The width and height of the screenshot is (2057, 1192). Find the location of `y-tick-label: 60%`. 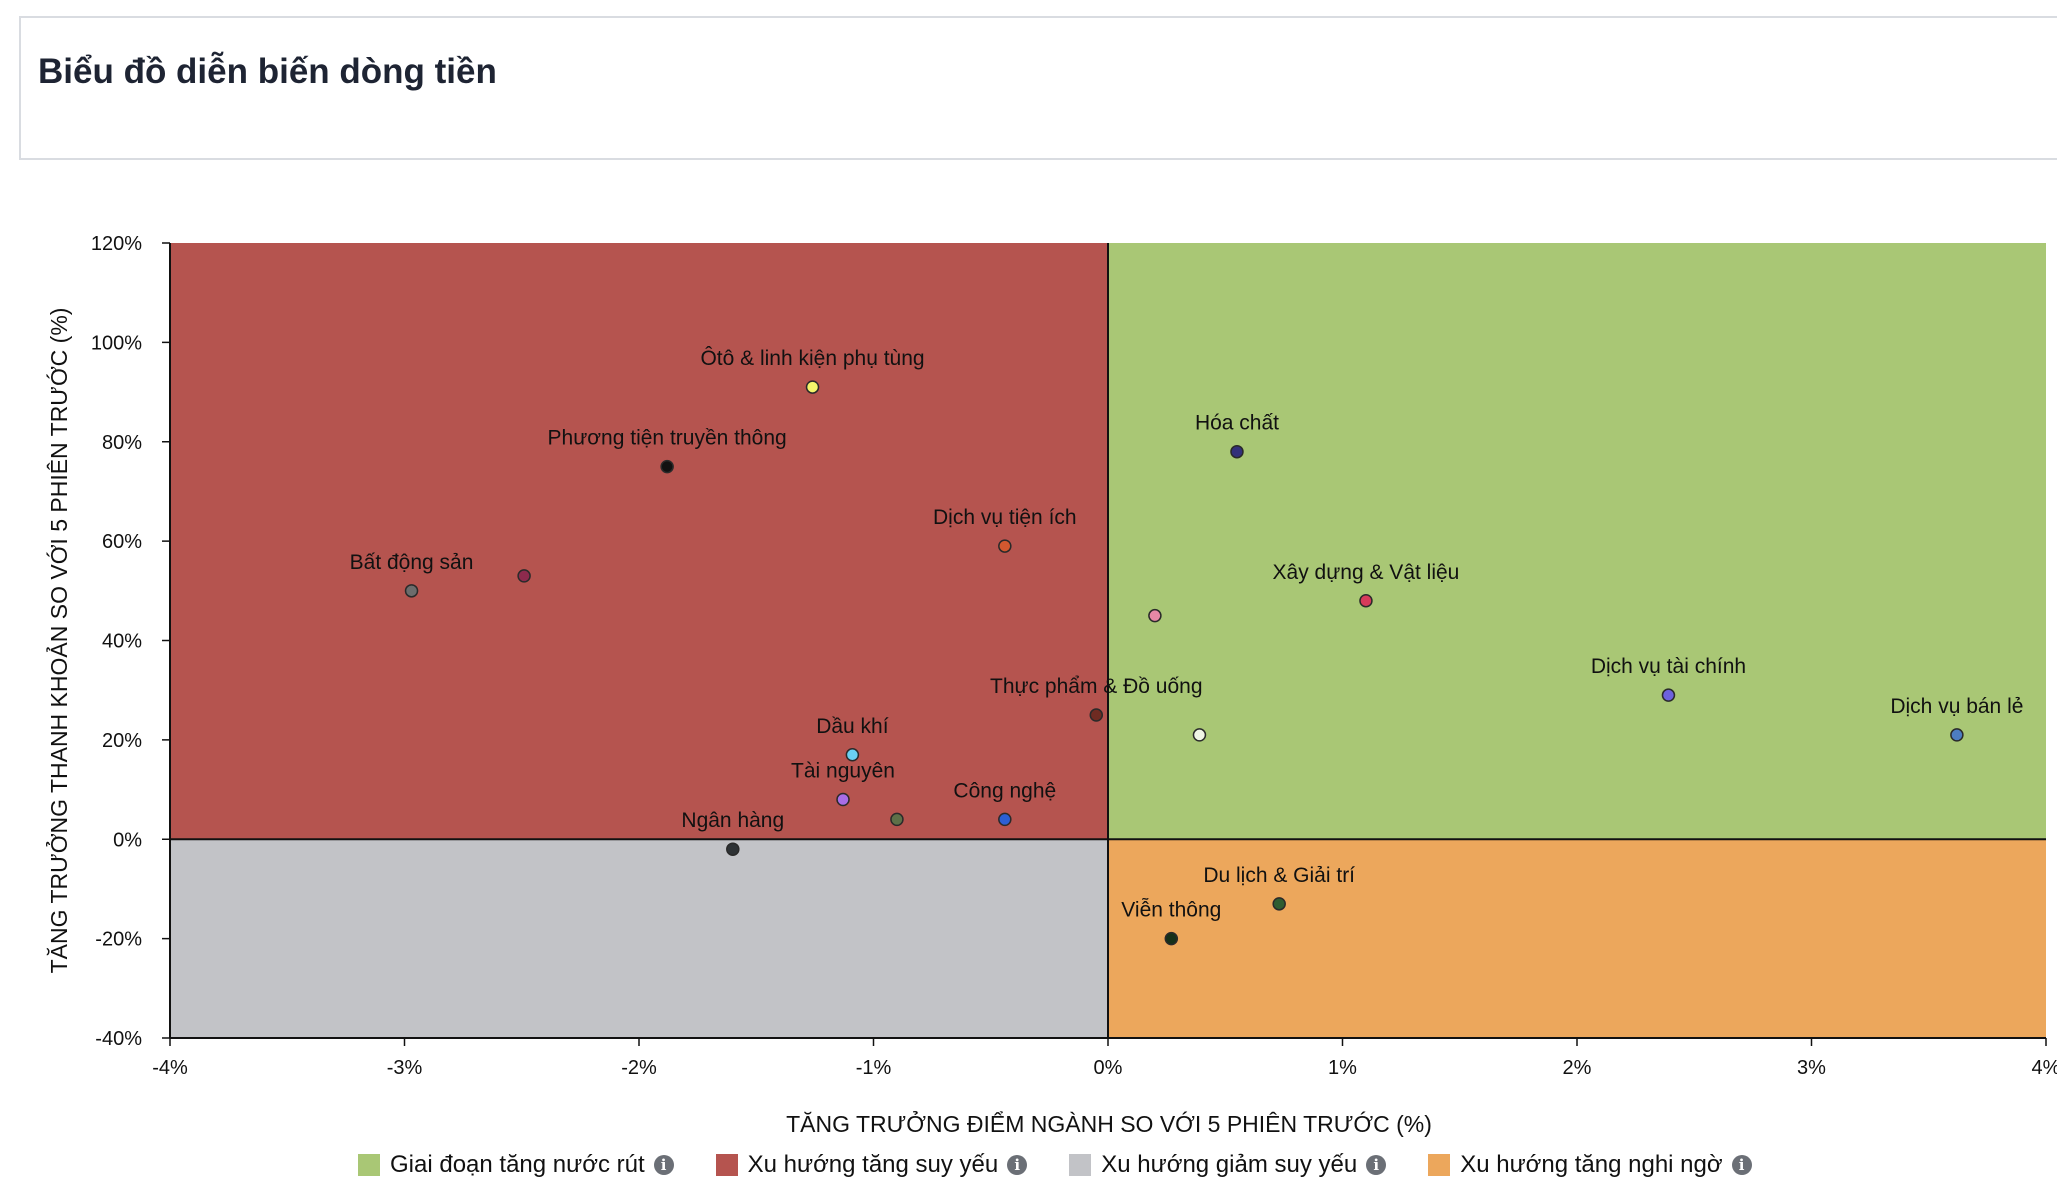

y-tick-label: 60% is located at coordinates (122, 542).